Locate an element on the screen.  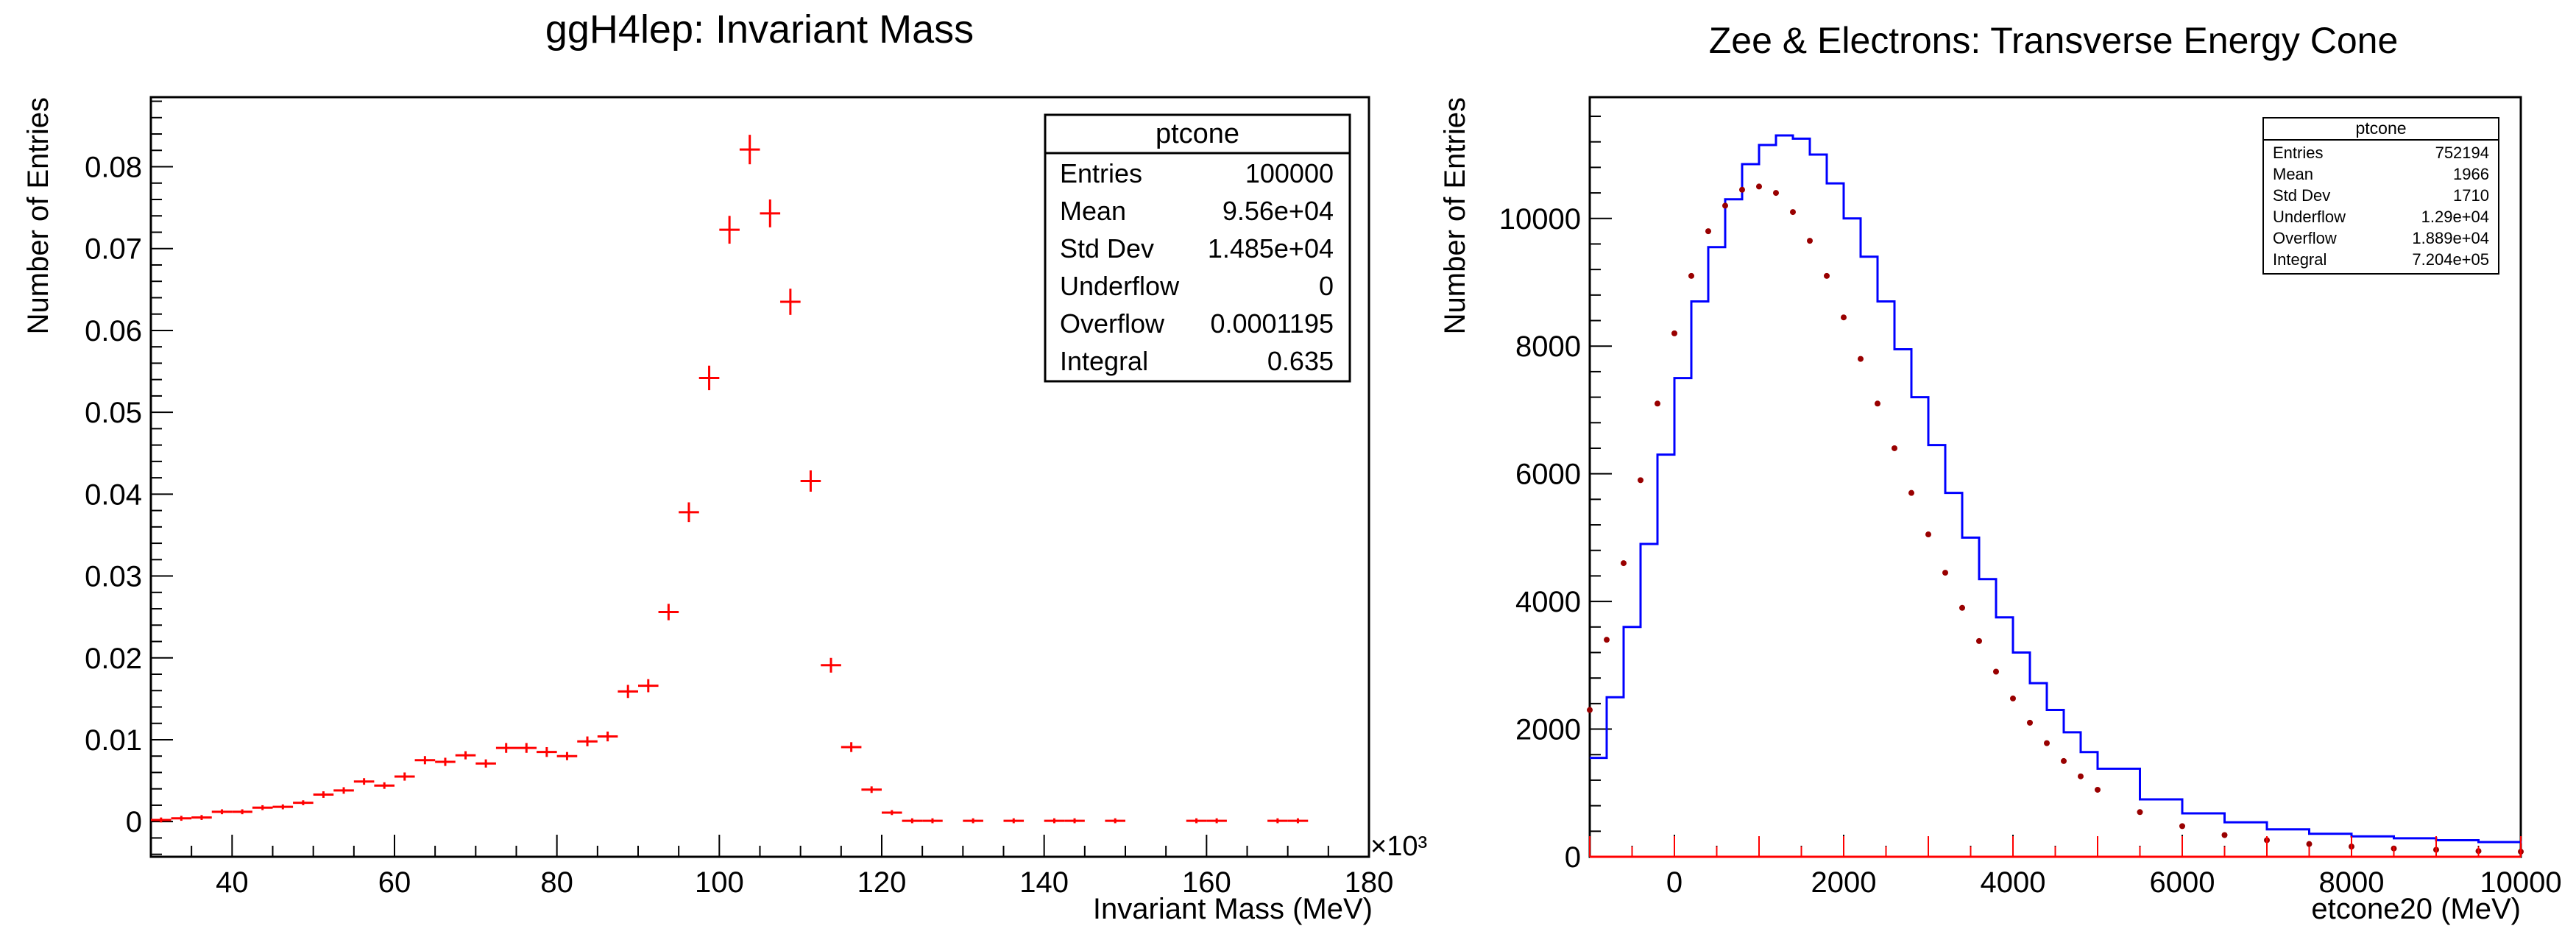
chart-title: Zee & Electrons: Transverse Energy Cone is located at coordinates (2054, 40).